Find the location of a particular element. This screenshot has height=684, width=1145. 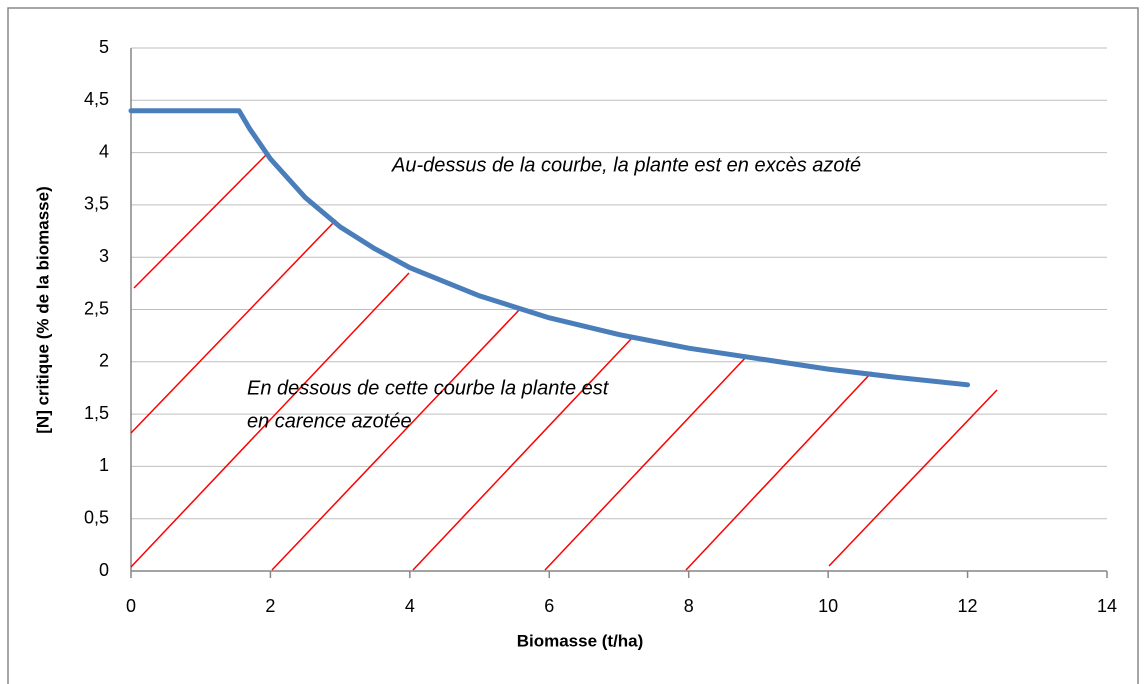

x-tick-label: 8 is located at coordinates (689, 606).